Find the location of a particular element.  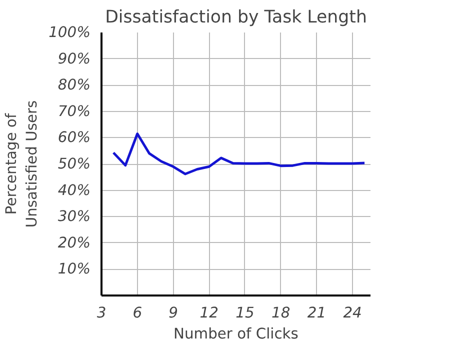

y-tick-label: 50% is located at coordinates (74, 164).